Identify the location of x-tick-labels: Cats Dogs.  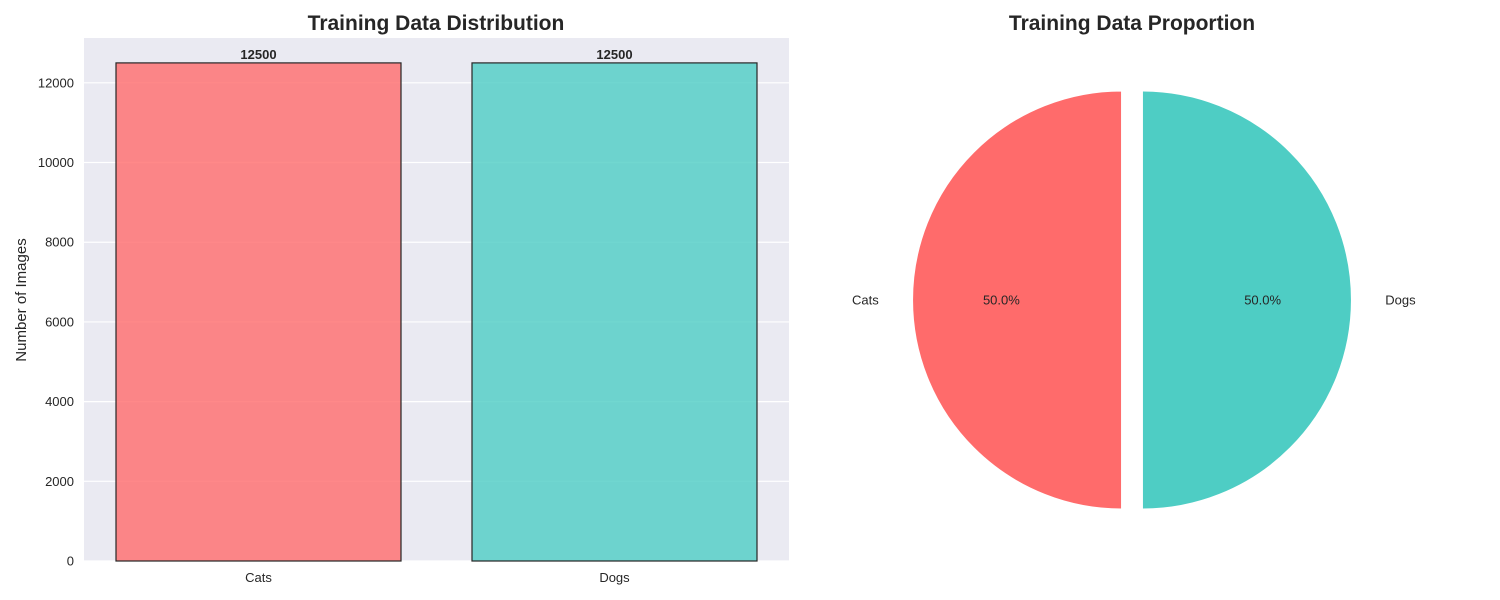
(437, 577).